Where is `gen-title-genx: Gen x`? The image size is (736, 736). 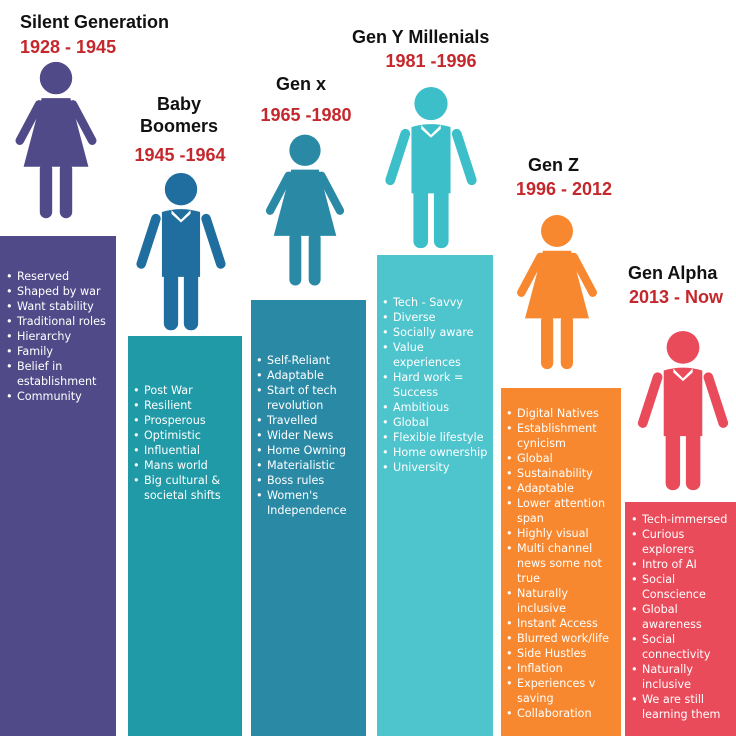
gen-title-genx: Gen x is located at coordinates (301, 84).